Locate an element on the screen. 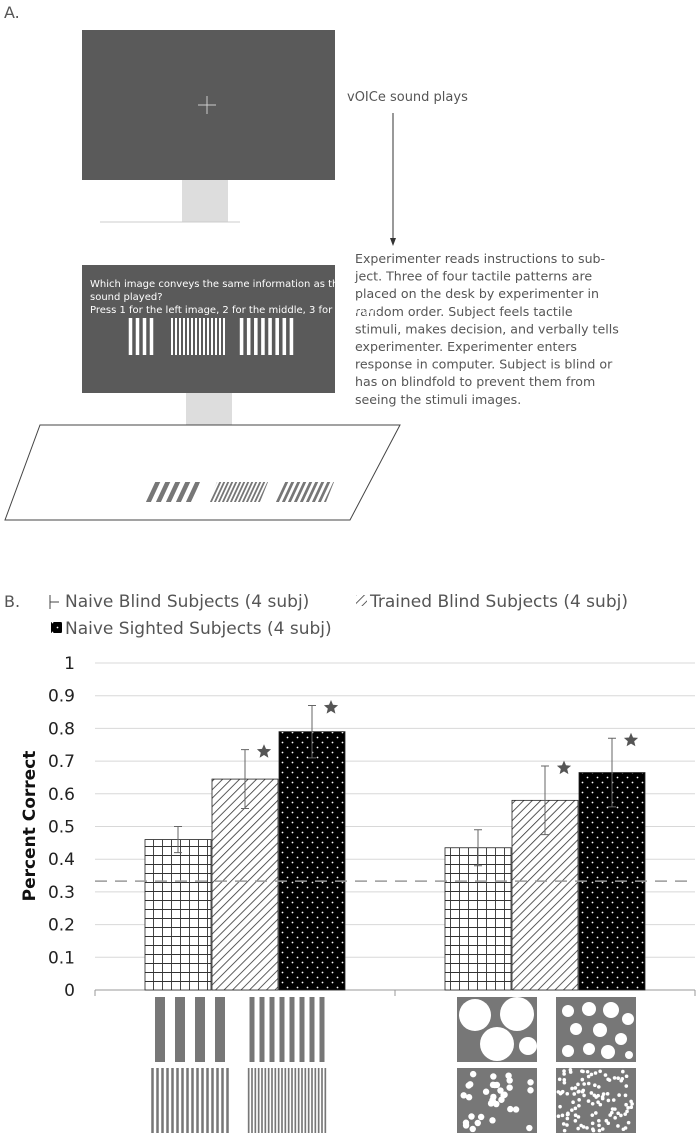  stimulus-bg is located at coordinates (596, 1100).